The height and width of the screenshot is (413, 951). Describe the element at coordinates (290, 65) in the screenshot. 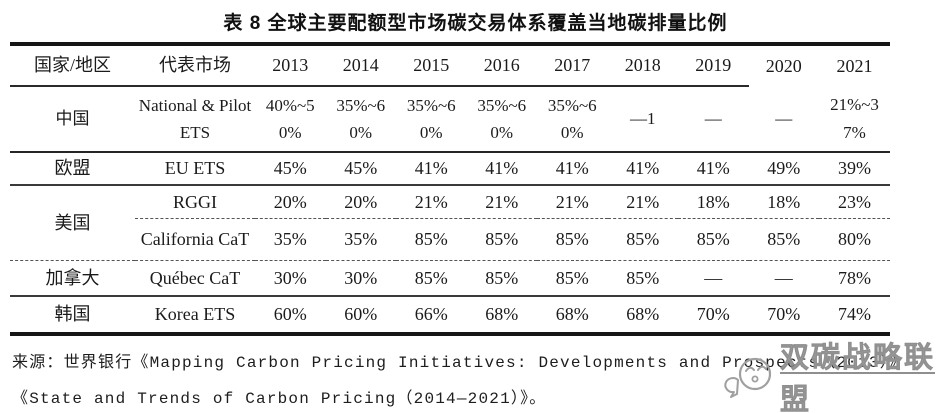

I see `column-header-year: 2013` at that location.